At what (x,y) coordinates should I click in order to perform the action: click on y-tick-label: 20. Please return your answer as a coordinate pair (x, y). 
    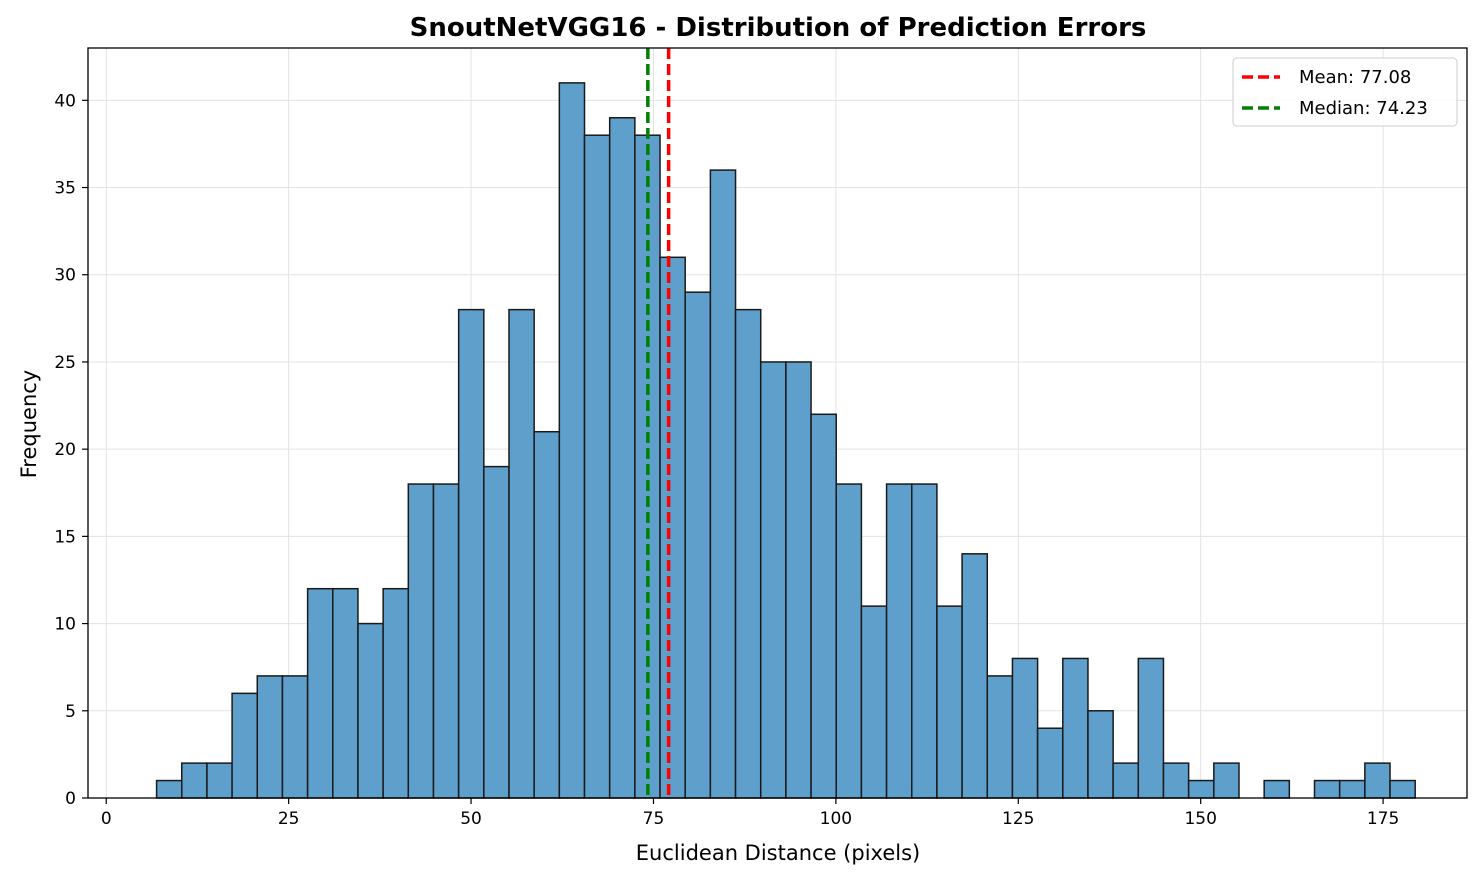
    Looking at the image, I should click on (65, 450).